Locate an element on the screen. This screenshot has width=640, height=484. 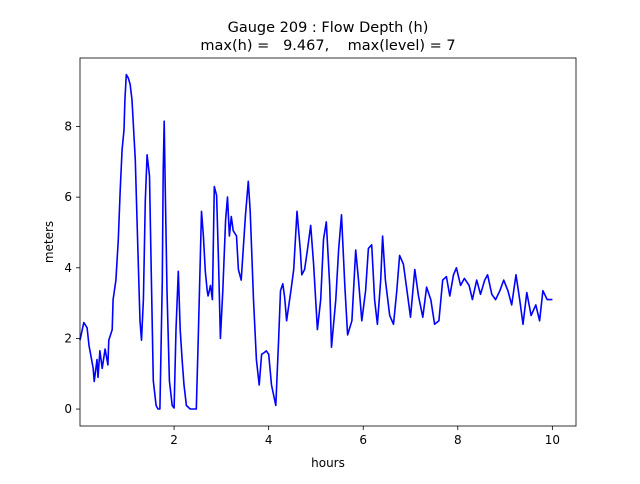
x-tick-label: 2 is located at coordinates (174, 440).